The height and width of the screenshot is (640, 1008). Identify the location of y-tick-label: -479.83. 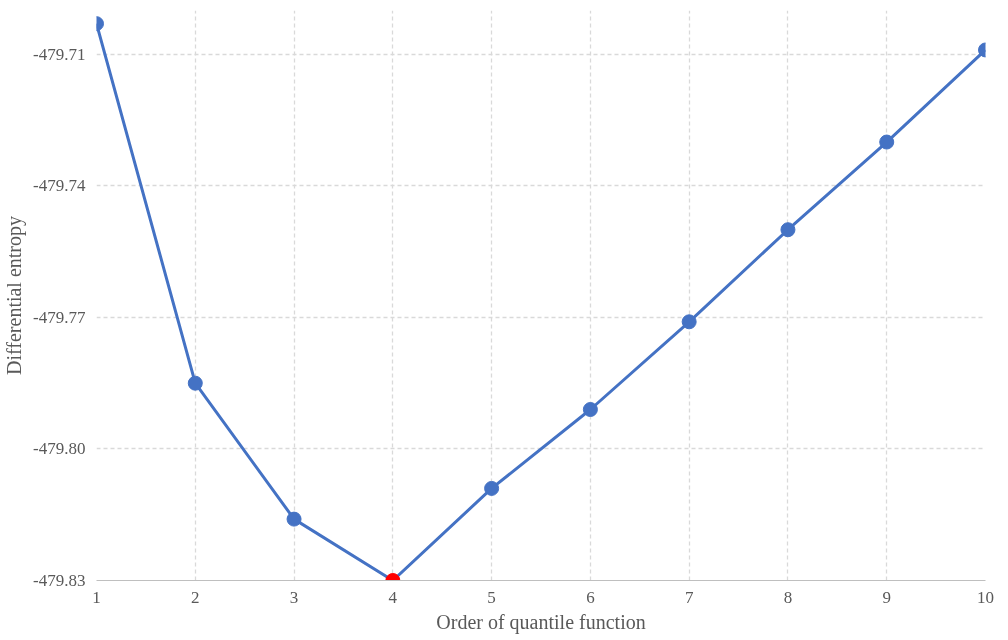
(59, 580).